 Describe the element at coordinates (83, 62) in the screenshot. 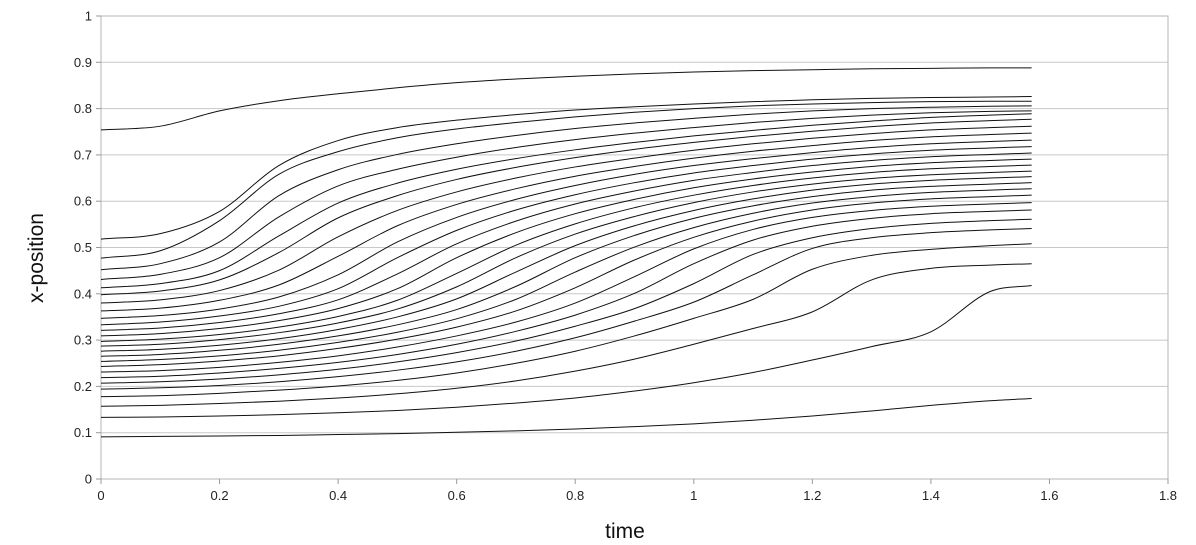

I see `y-tick-label-9: 0.9` at that location.